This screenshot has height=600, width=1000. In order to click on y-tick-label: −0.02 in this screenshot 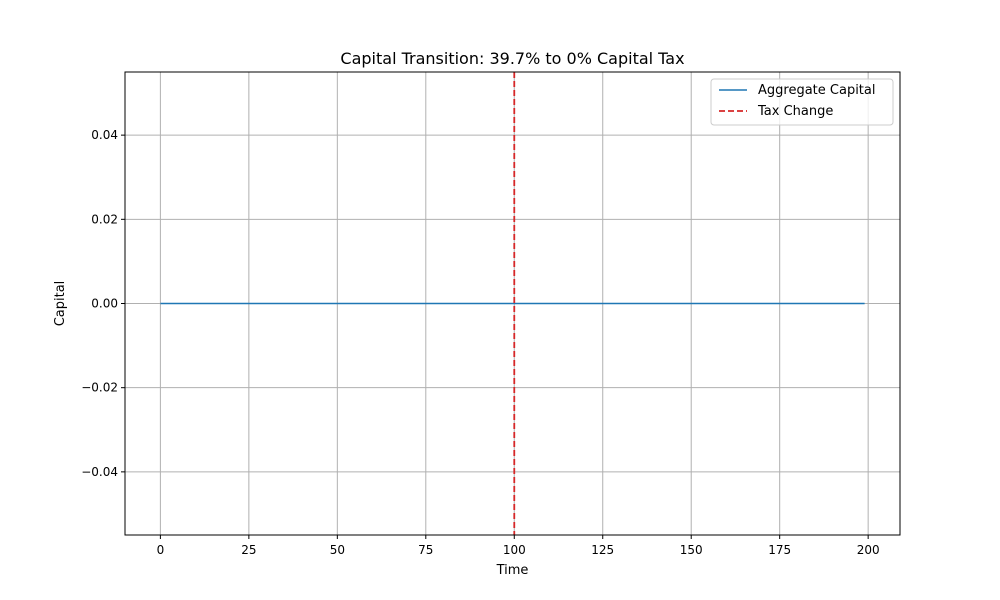, I will do `click(99, 388)`.